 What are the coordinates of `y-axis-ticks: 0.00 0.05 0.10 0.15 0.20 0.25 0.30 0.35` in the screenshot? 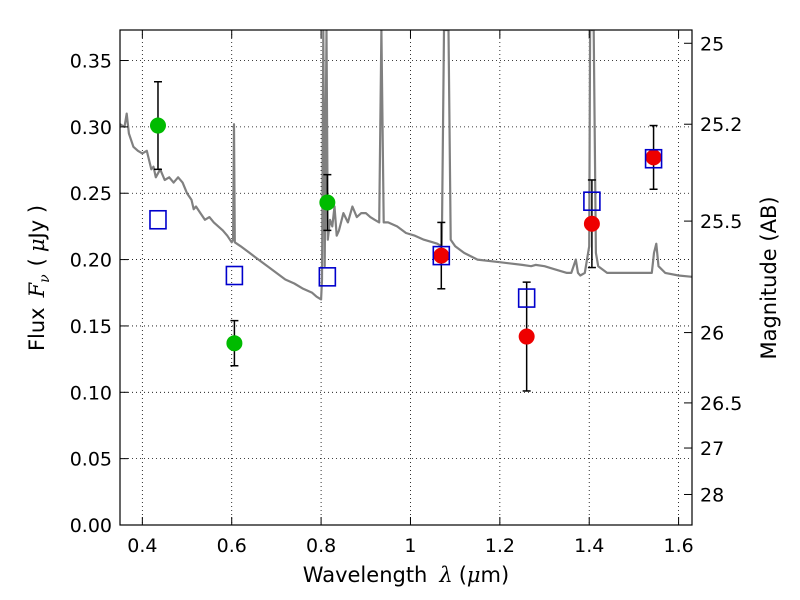 It's located at (99, 294).